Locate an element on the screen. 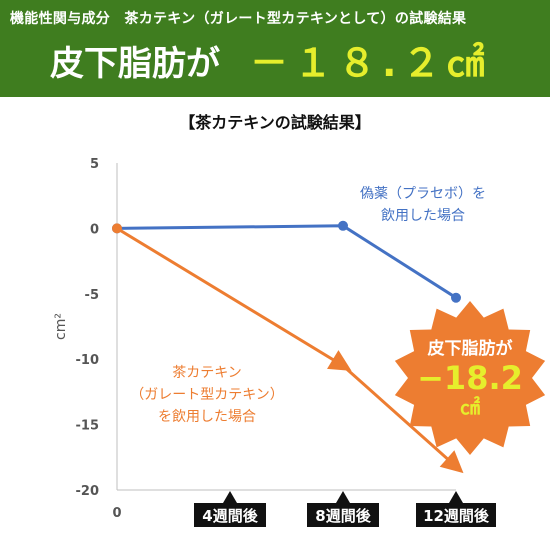  y-axis-label: cm² is located at coordinates (61, 326).